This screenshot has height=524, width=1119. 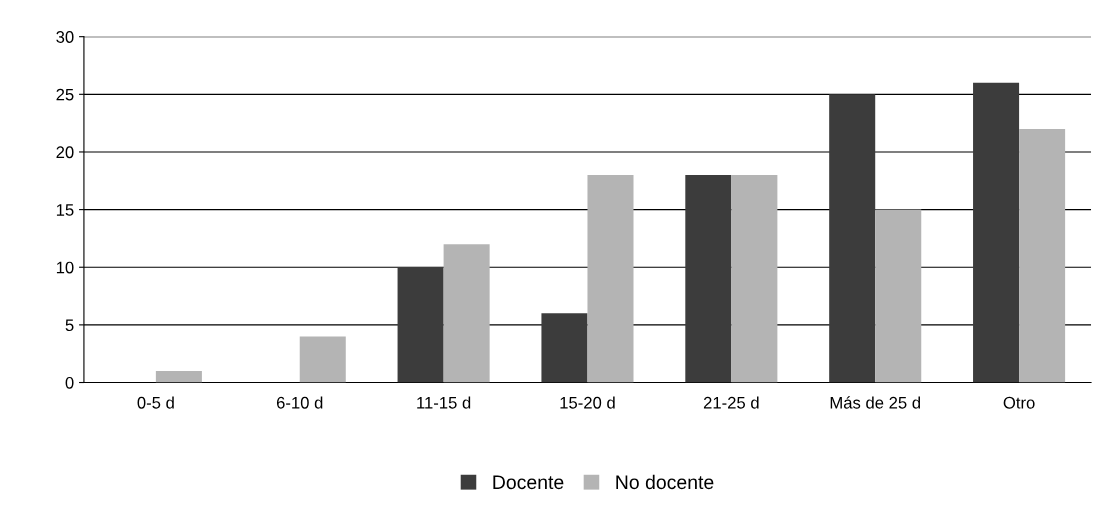 I want to click on y-tick-label: 0, so click(x=69, y=382).